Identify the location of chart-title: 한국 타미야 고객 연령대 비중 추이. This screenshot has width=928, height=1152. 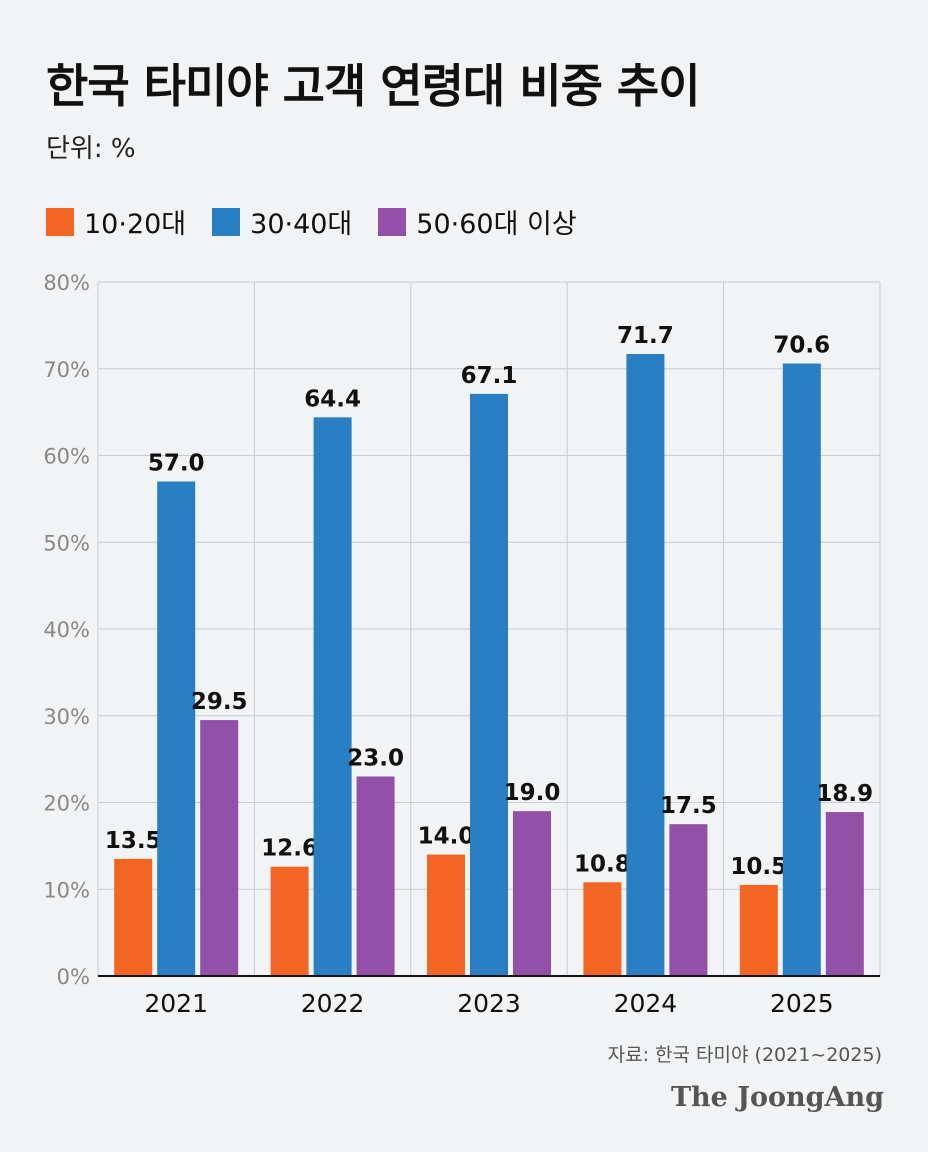
(373, 86).